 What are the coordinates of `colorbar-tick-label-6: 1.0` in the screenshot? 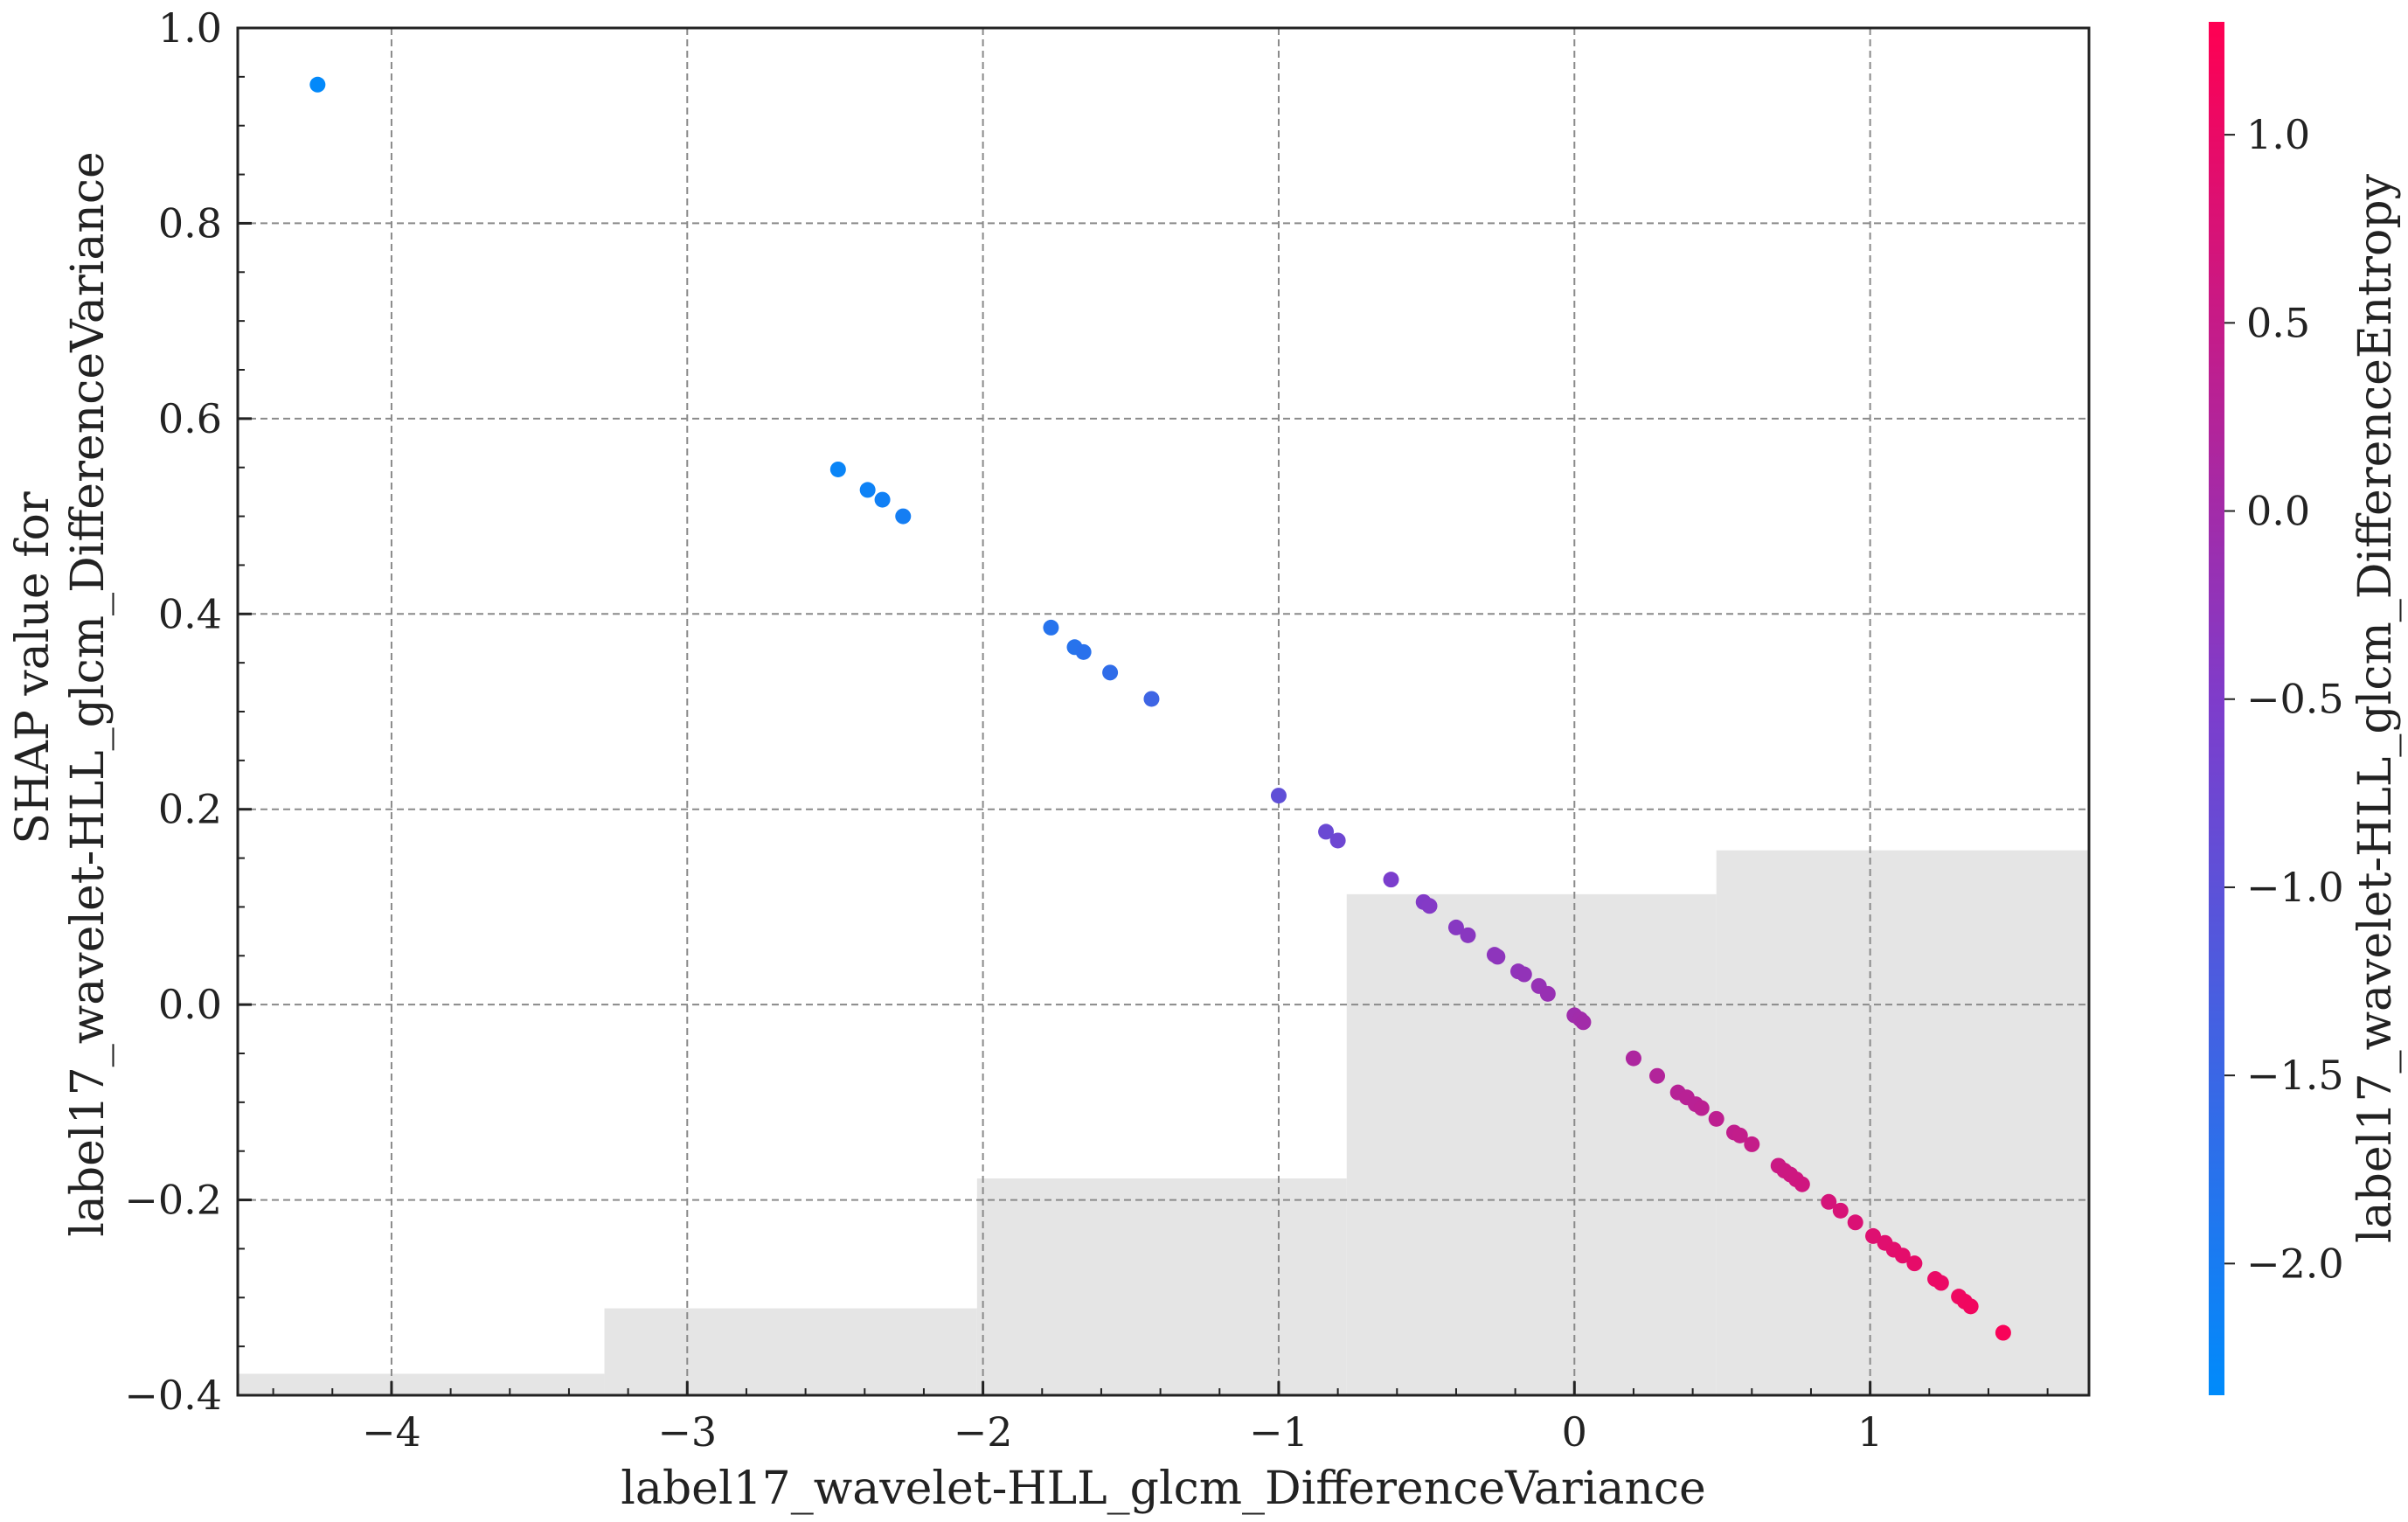 It's located at (2278, 135).